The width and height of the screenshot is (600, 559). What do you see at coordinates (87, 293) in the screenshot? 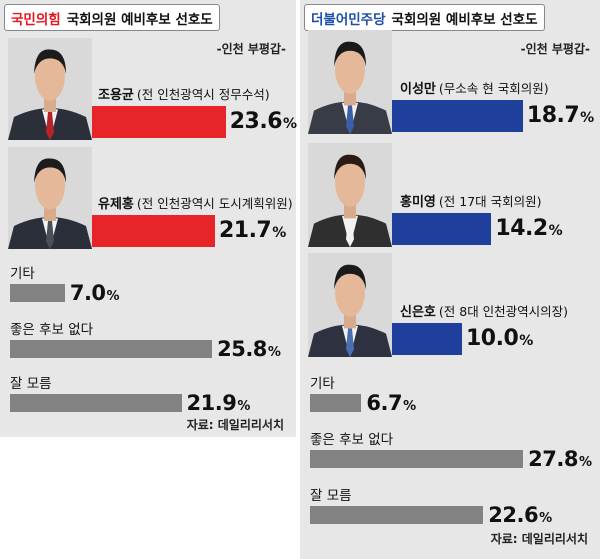
I see `left-other-value-number: 7.0` at bounding box center [87, 293].